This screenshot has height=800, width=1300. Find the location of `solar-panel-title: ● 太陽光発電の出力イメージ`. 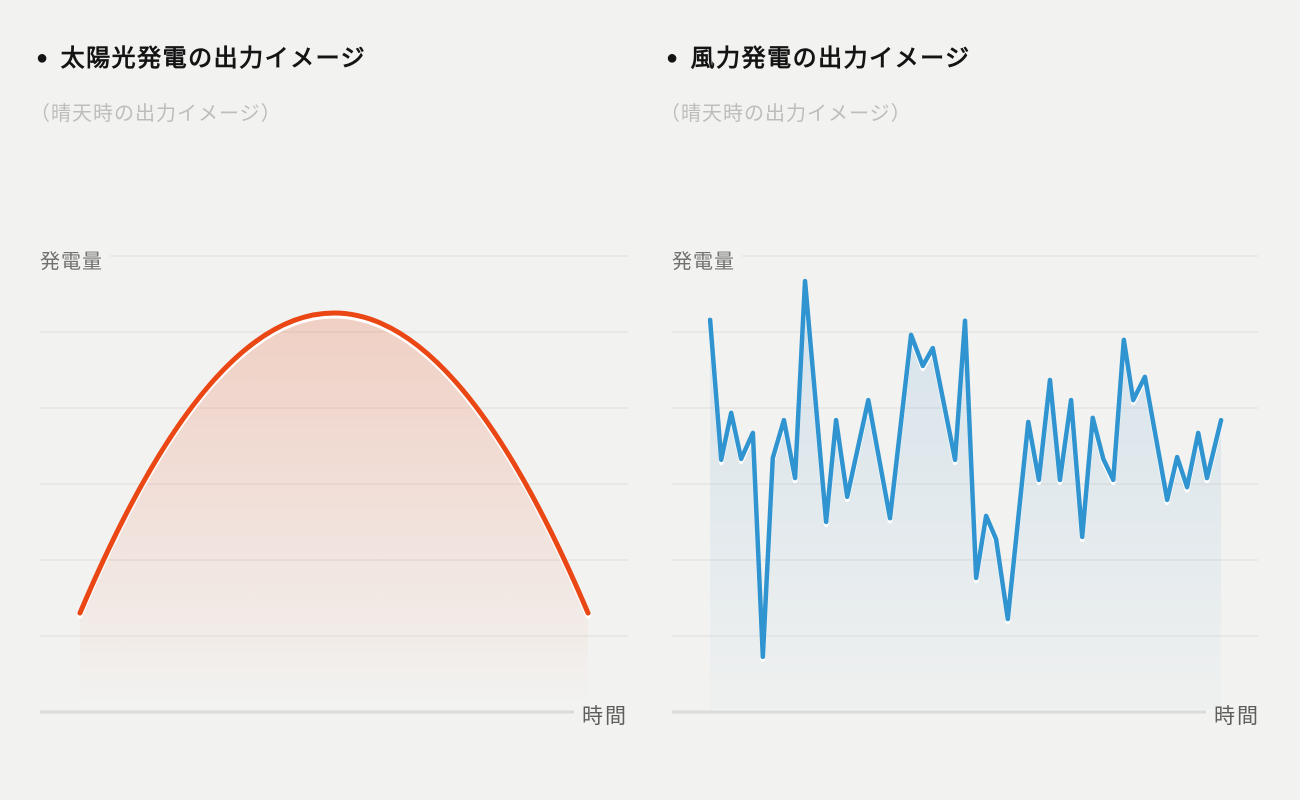

solar-panel-title: ● 太陽光発電の出力イメージ is located at coordinates (201, 55).